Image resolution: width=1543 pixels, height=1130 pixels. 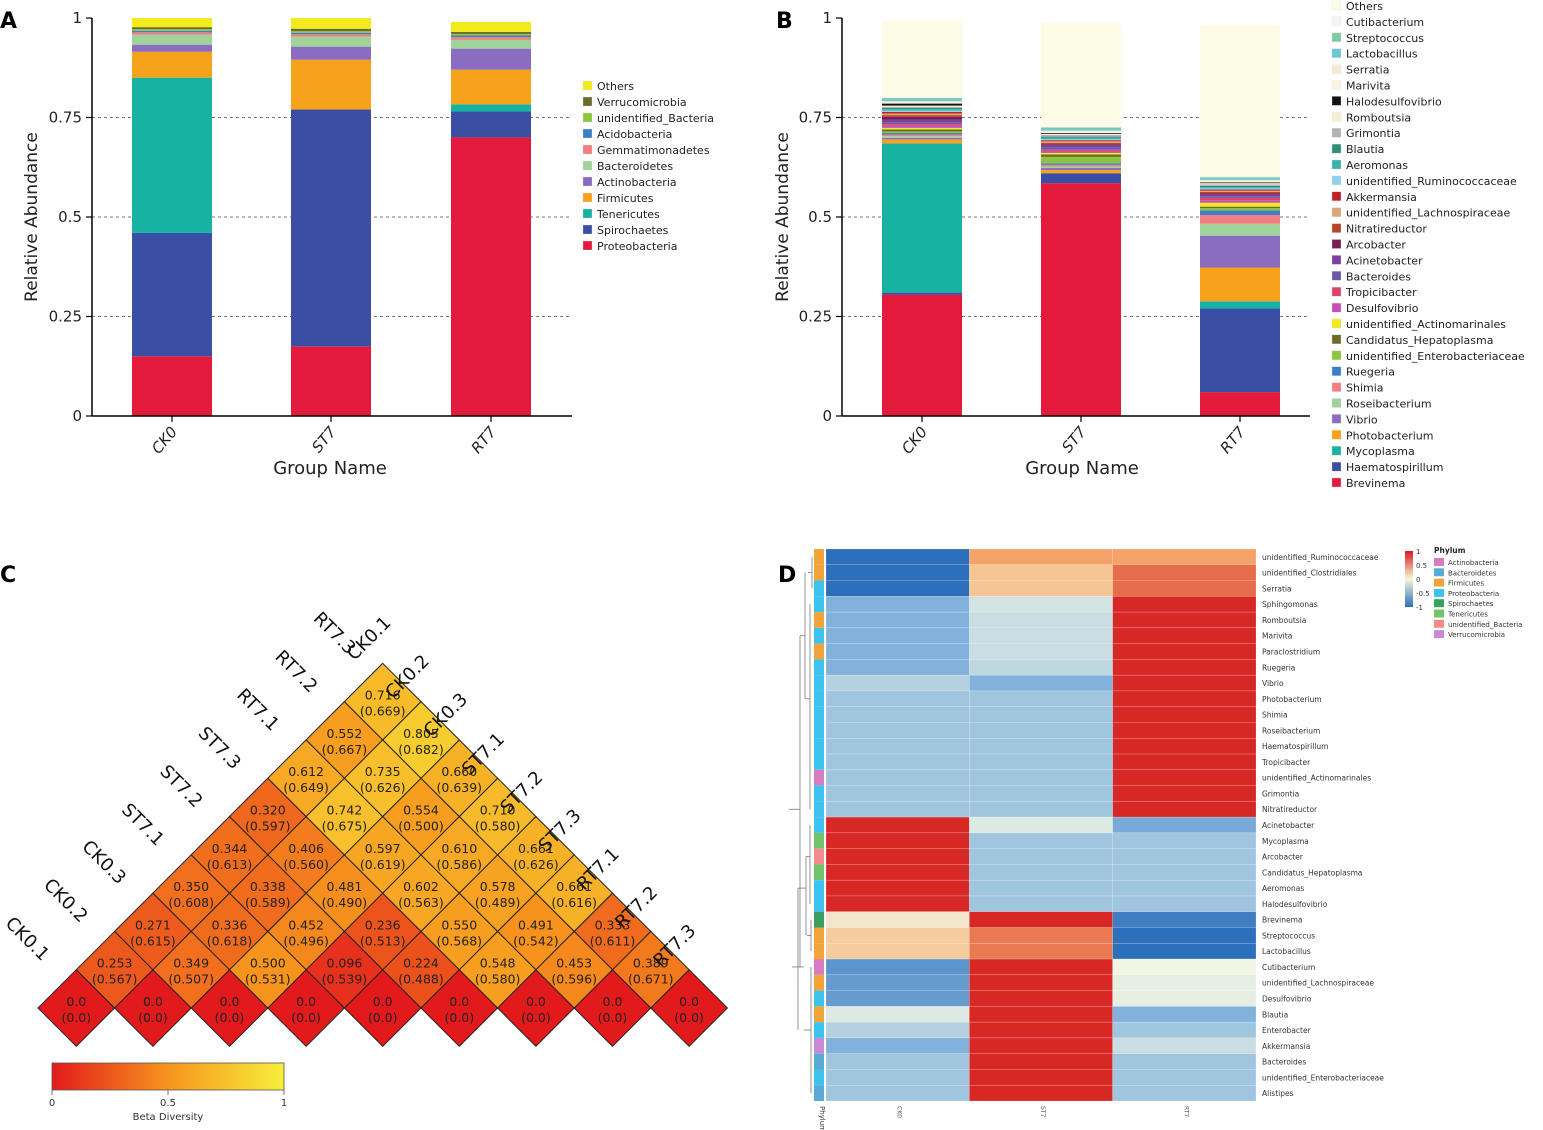 I want to click on bar-rt7-cutibacterium, so click(x=1240, y=177).